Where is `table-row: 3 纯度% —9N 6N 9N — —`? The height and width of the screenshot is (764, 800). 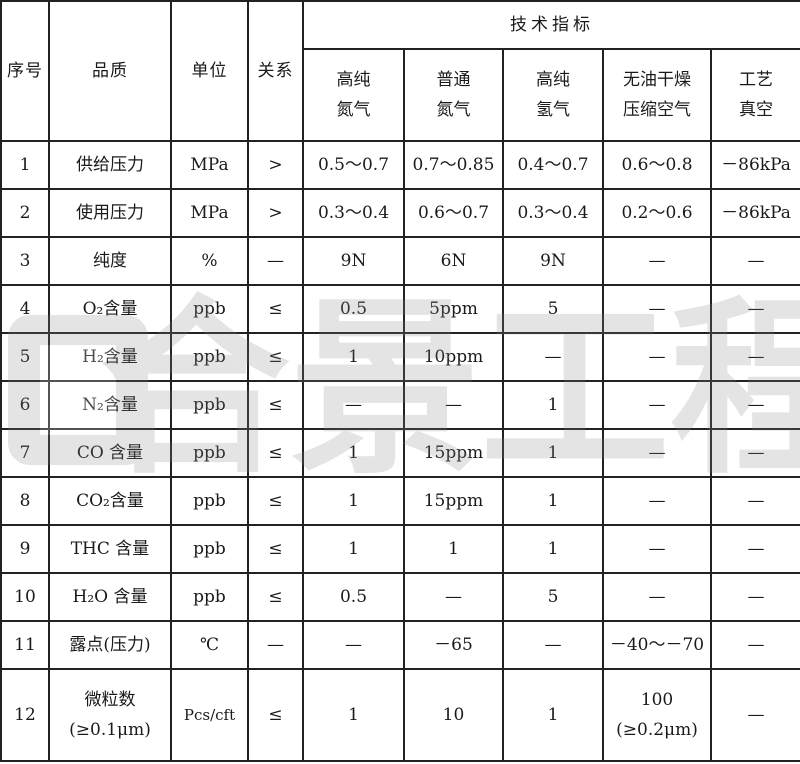
table-row: 3 纯度% —9N 6N 9N — — is located at coordinates (400, 261).